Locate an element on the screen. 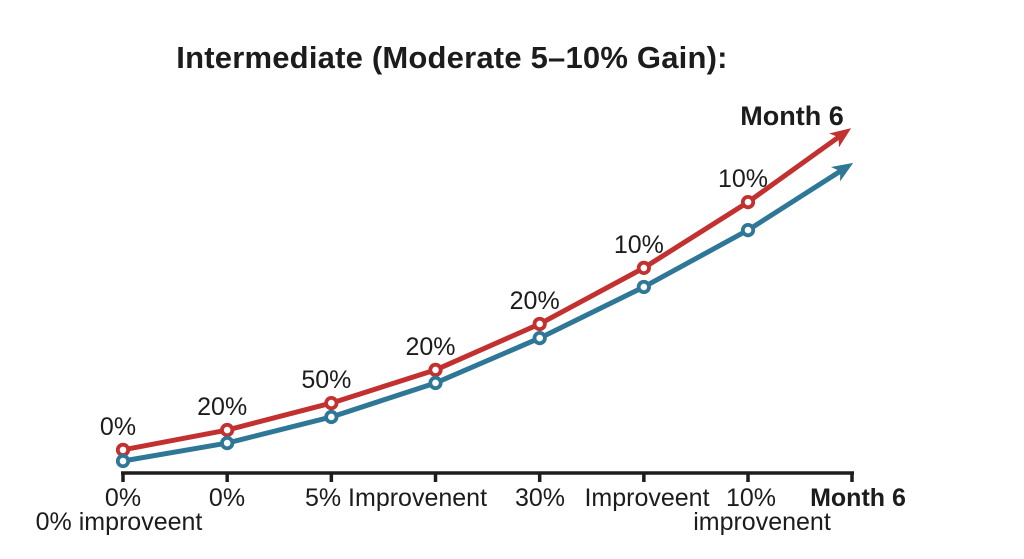 The width and height of the screenshot is (1024, 559). x-tick-sub-label: improvenent is located at coordinates (762, 522).